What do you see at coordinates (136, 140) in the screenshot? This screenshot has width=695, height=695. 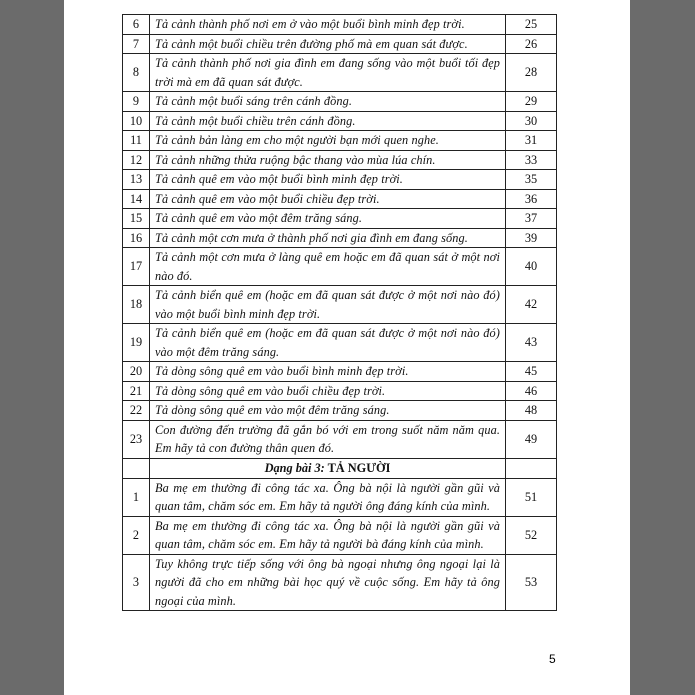 I see `entry-number: 11` at bounding box center [136, 140].